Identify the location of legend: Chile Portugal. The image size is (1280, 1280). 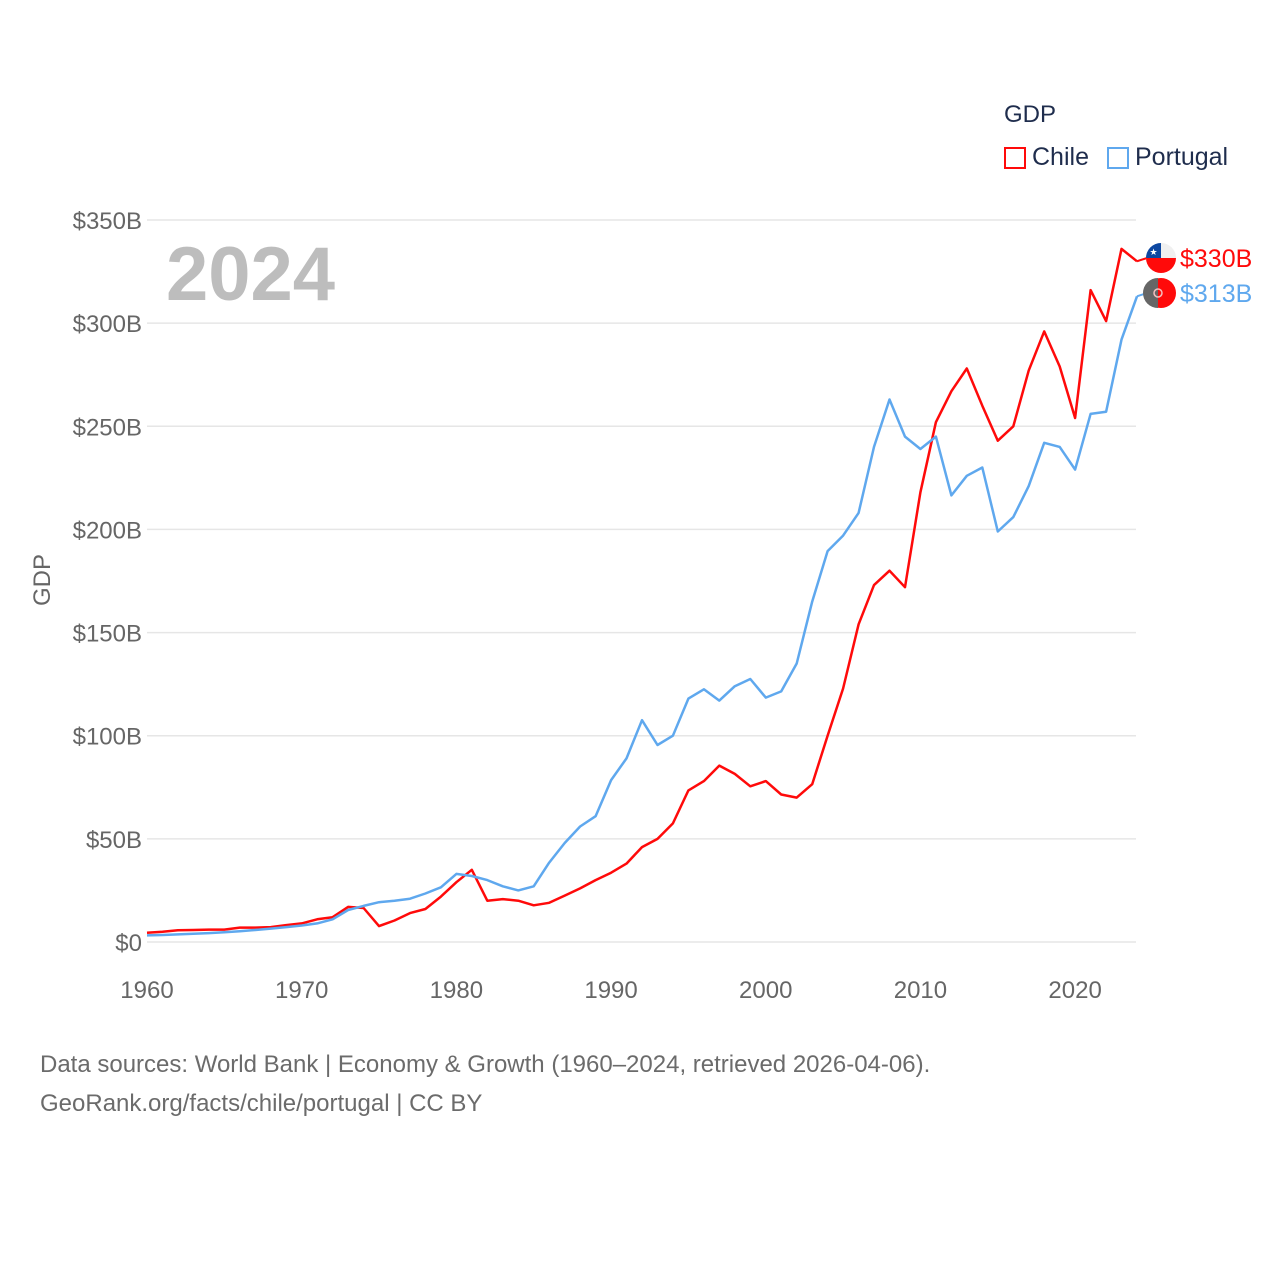
(1116, 157).